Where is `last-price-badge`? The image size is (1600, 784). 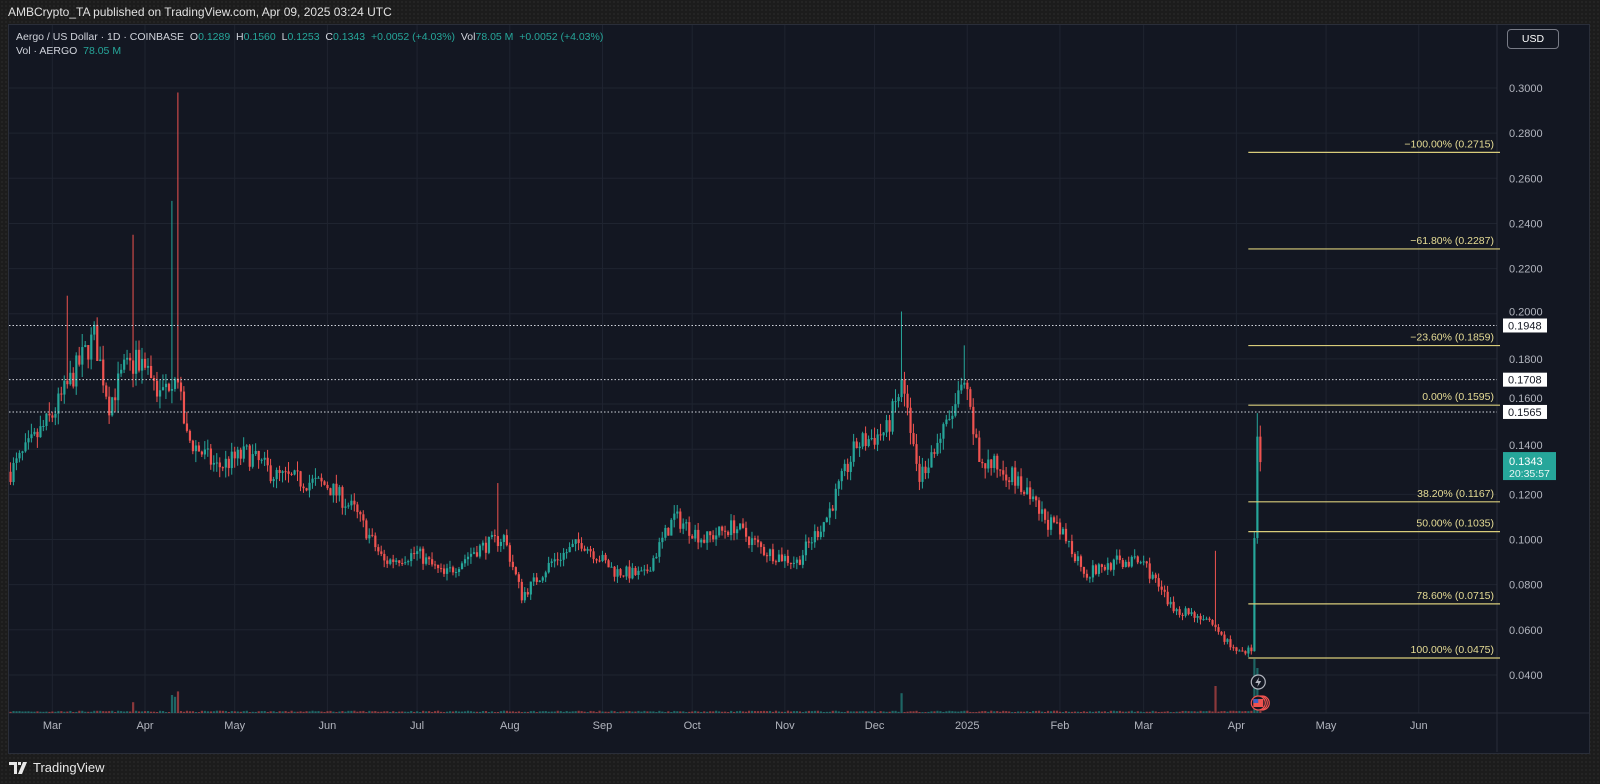 last-price-badge is located at coordinates (1529, 466).